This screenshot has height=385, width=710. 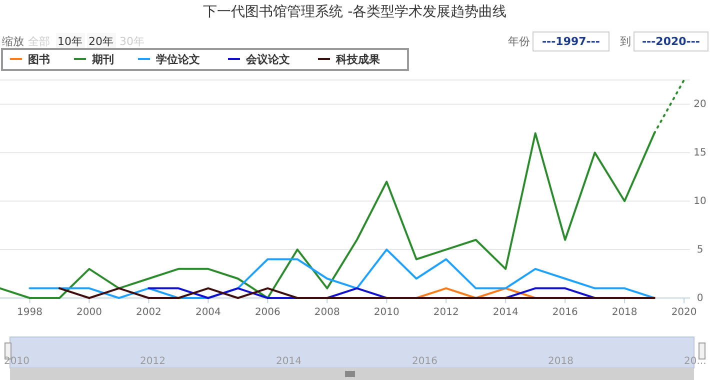 I want to click on y-tick-label: 0, so click(x=700, y=298).